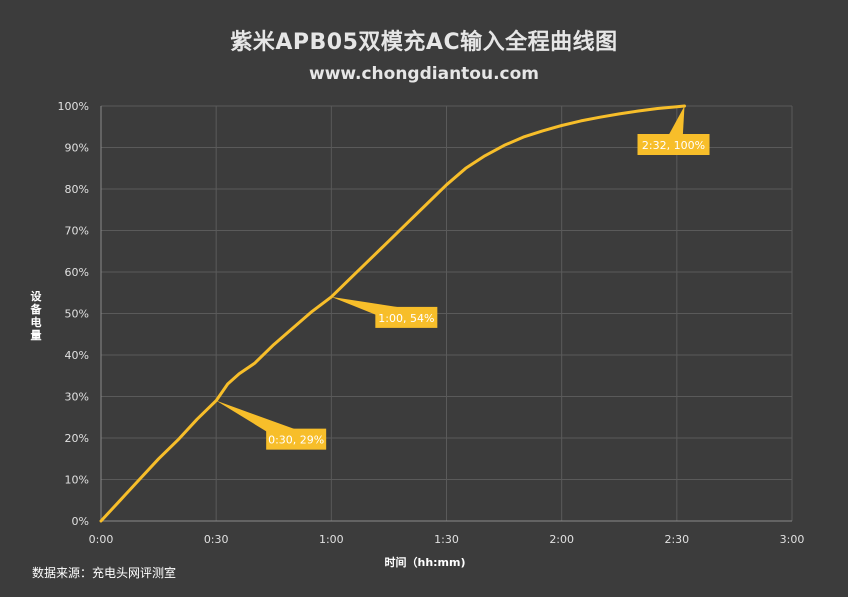 This screenshot has width=848, height=597. I want to click on data-label: 2:32, 100%, so click(673, 145).